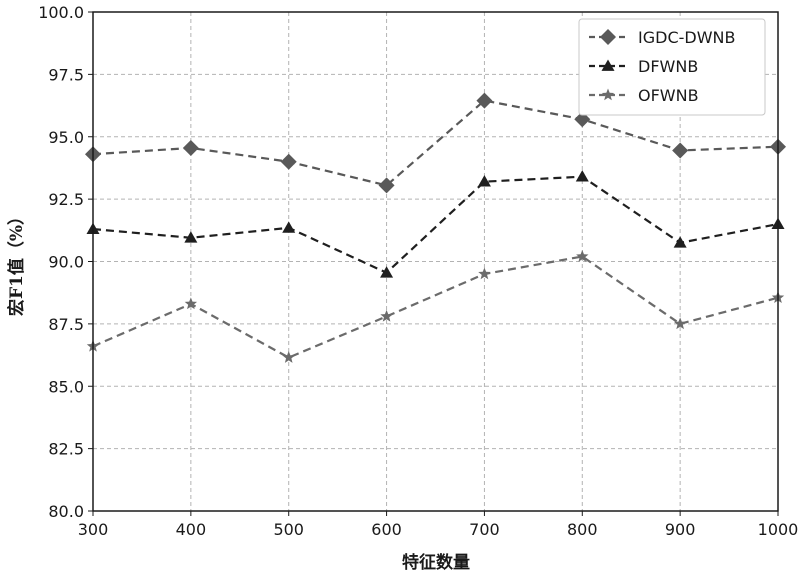 The image size is (800, 575). What do you see at coordinates (66, 199) in the screenshot?
I see `y-tick-label: 92.5` at bounding box center [66, 199].